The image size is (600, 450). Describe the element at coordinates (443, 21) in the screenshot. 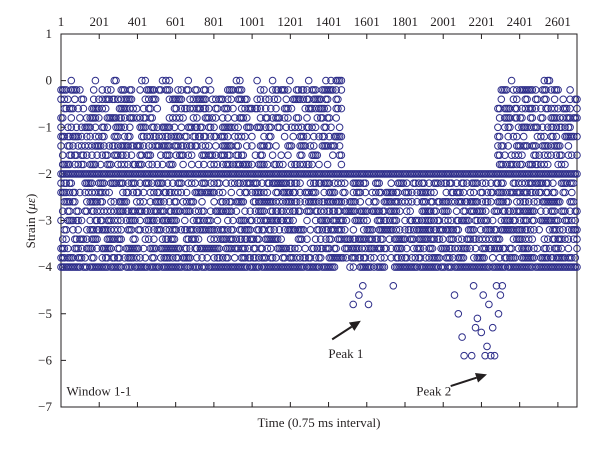

I see `x-tick-label: 2001` at that location.